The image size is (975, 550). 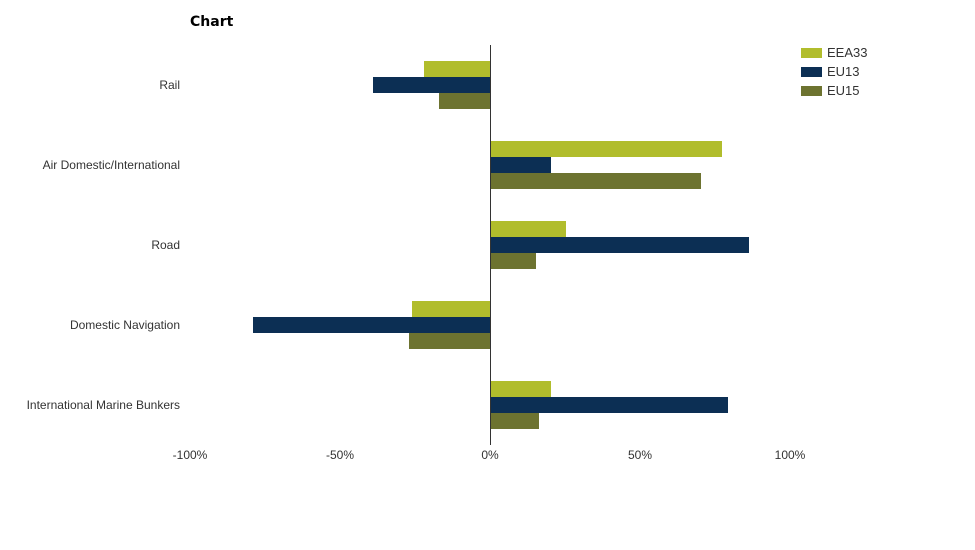 I want to click on x-tick-label: 100%, so click(x=790, y=455).